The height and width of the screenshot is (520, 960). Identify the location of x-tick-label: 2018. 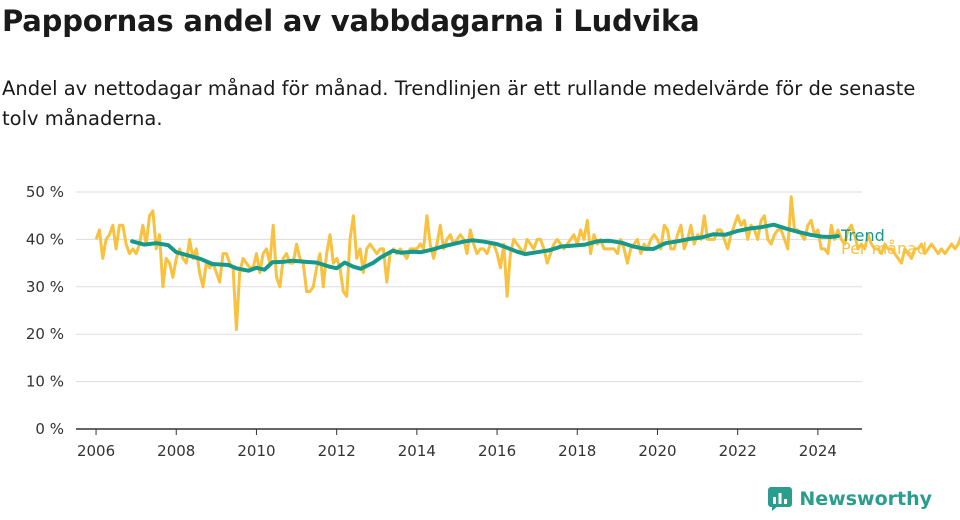
(577, 451).